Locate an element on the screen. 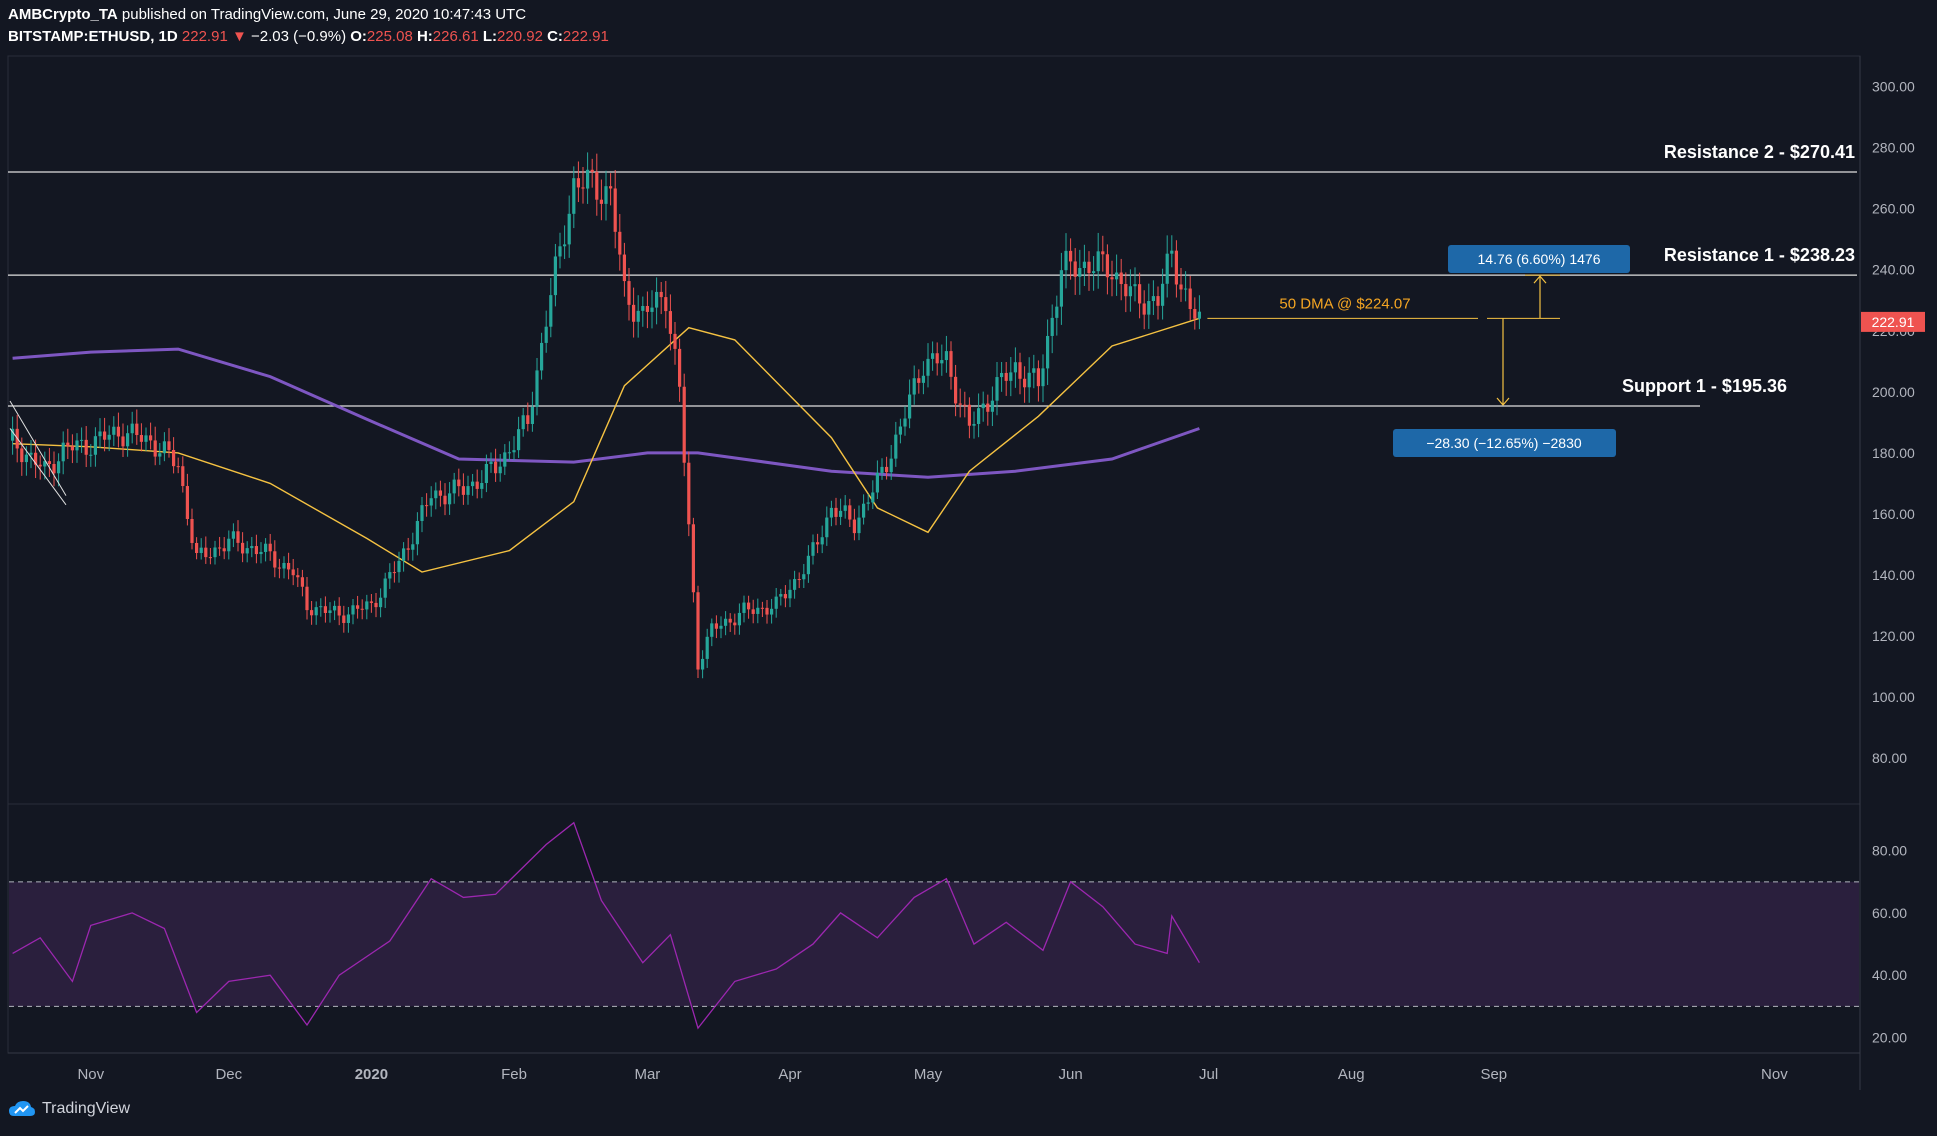 The width and height of the screenshot is (1937, 1136). tradingview-cloud-icon is located at coordinates (22, 1108).